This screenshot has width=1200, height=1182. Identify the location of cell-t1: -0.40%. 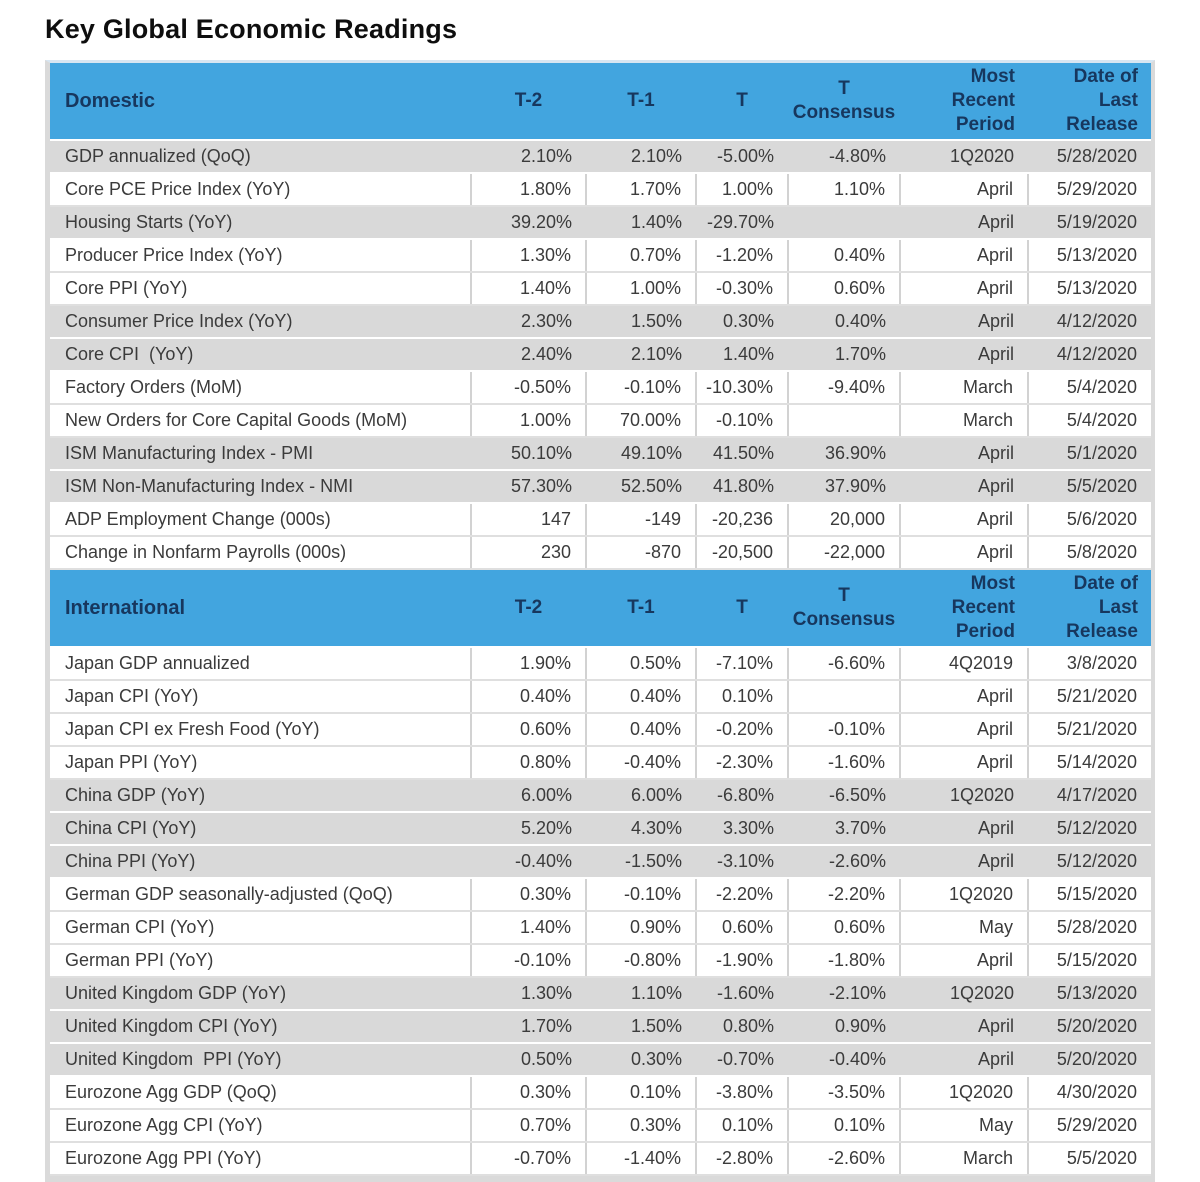
(640, 763).